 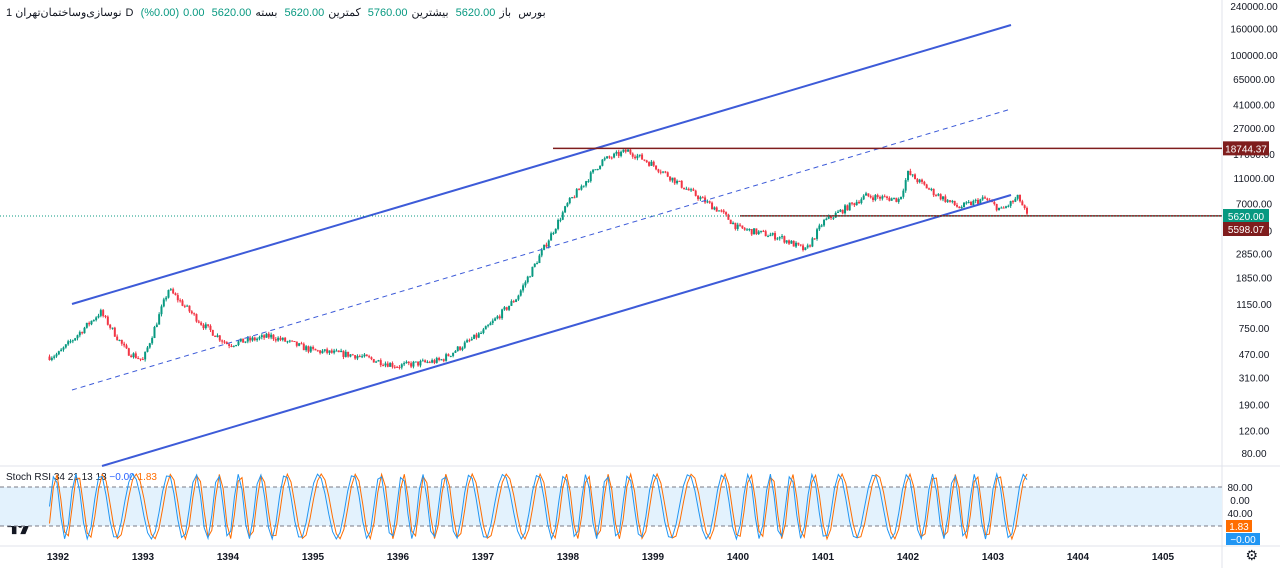 I want to click on y-tick-label: 160000.00, so click(x=1254, y=30).